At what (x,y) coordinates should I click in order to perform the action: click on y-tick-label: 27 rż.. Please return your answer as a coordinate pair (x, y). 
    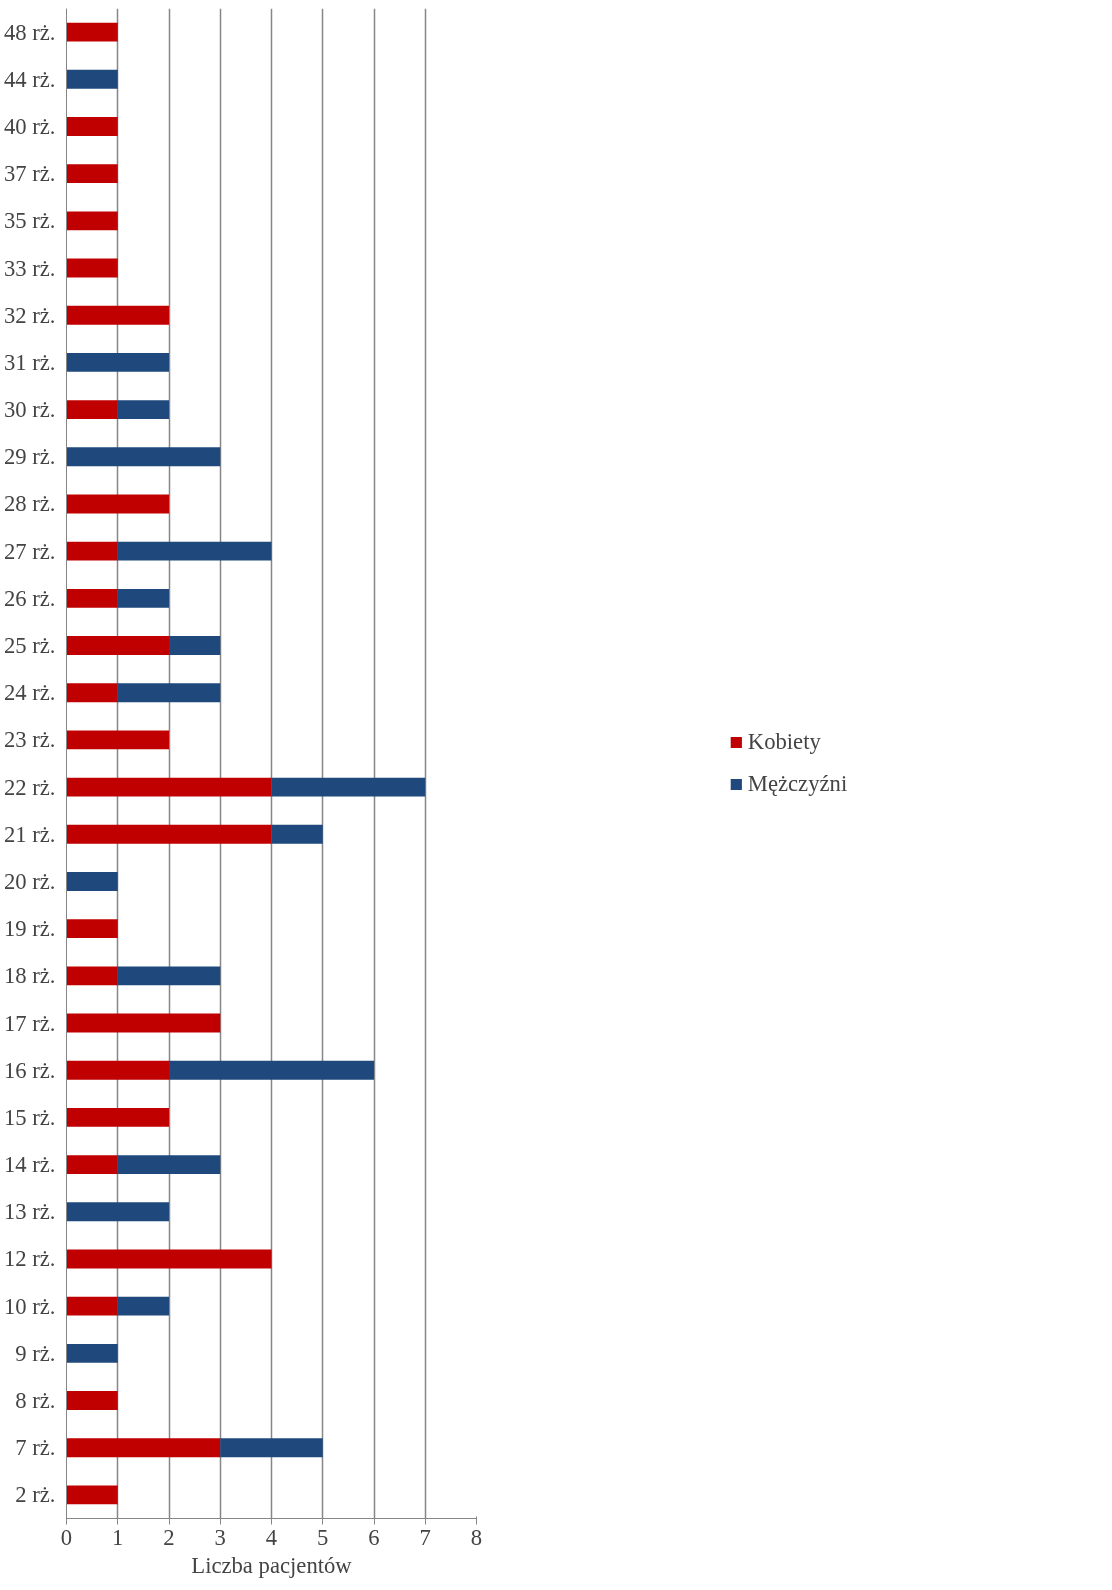
    Looking at the image, I should click on (29, 551).